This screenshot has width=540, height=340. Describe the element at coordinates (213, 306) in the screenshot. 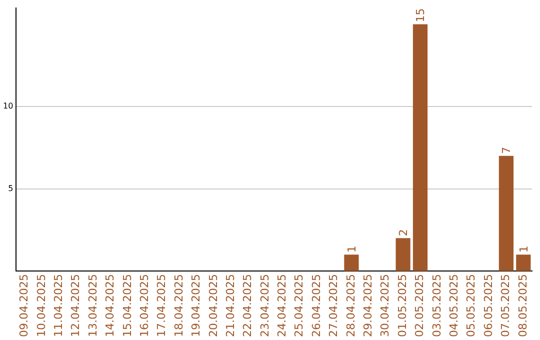

I see `x-tick-label: 20.04.2025` at that location.